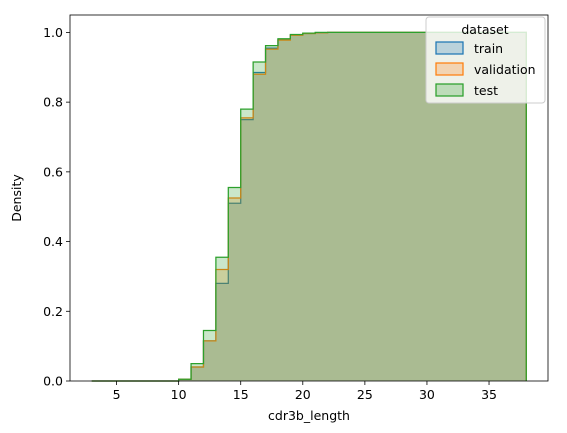 The height and width of the screenshot is (433, 567). Describe the element at coordinates (309, 415) in the screenshot. I see `x-axis-label: cdr3b_length` at that location.